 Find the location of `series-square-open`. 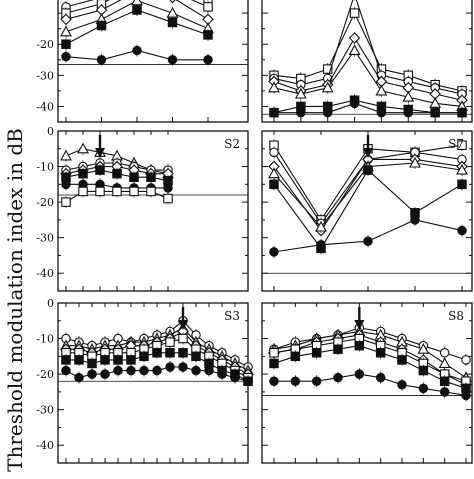

series-square-open is located at coordinates (117, 197).